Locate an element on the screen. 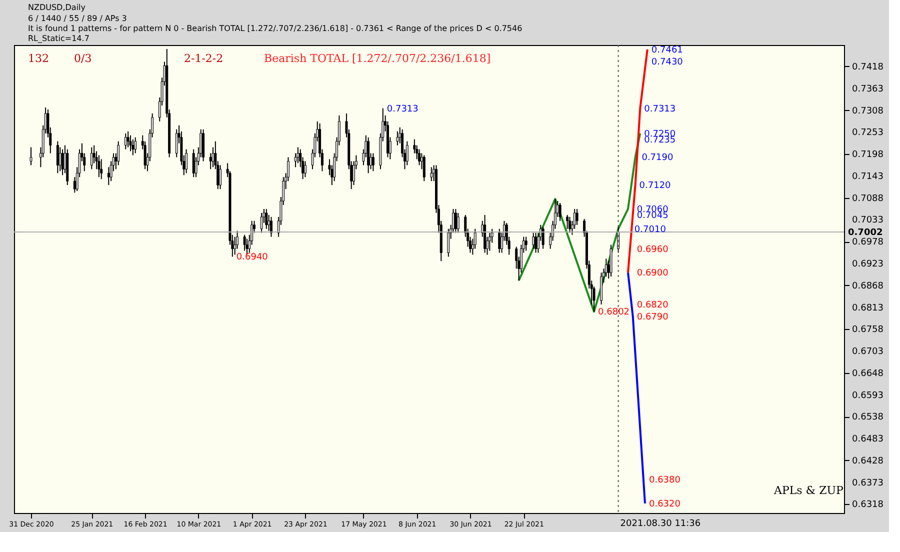  annotation: APLs & ZUP is located at coordinates (808, 490).